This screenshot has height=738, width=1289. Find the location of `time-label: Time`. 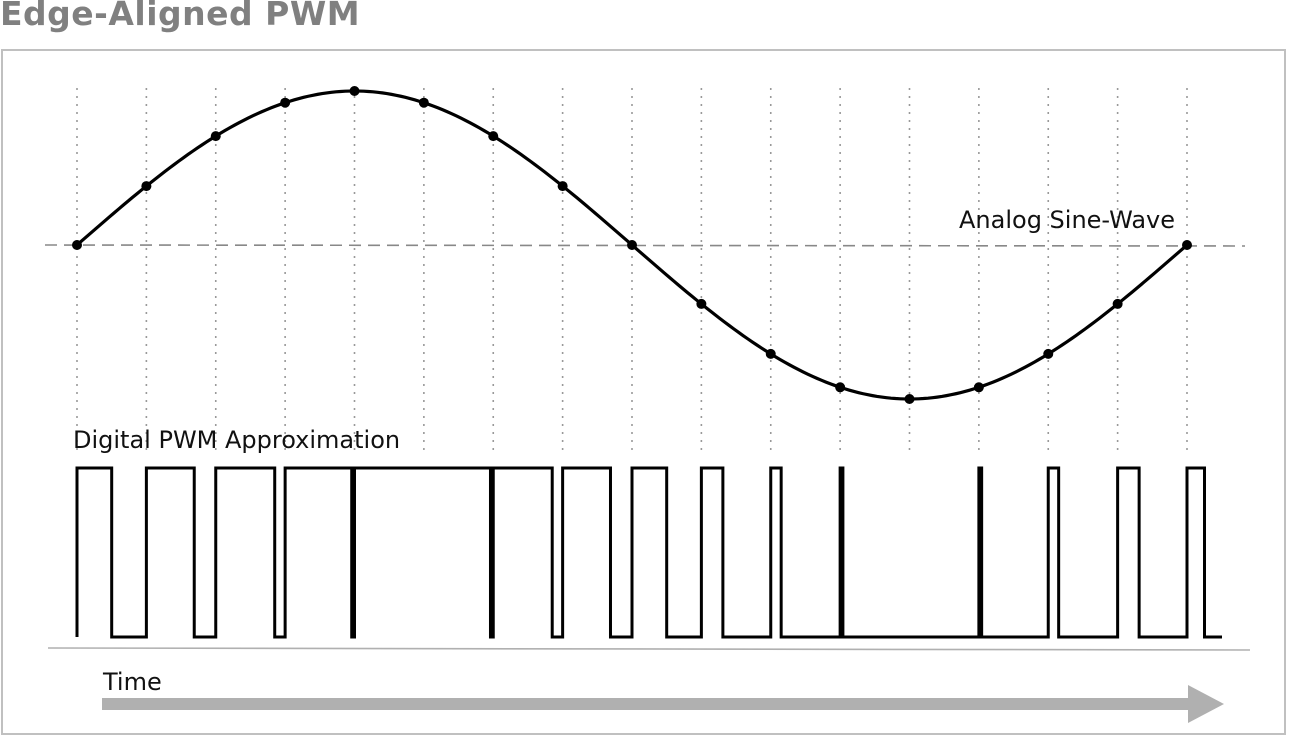

time-label: Time is located at coordinates (132, 682).